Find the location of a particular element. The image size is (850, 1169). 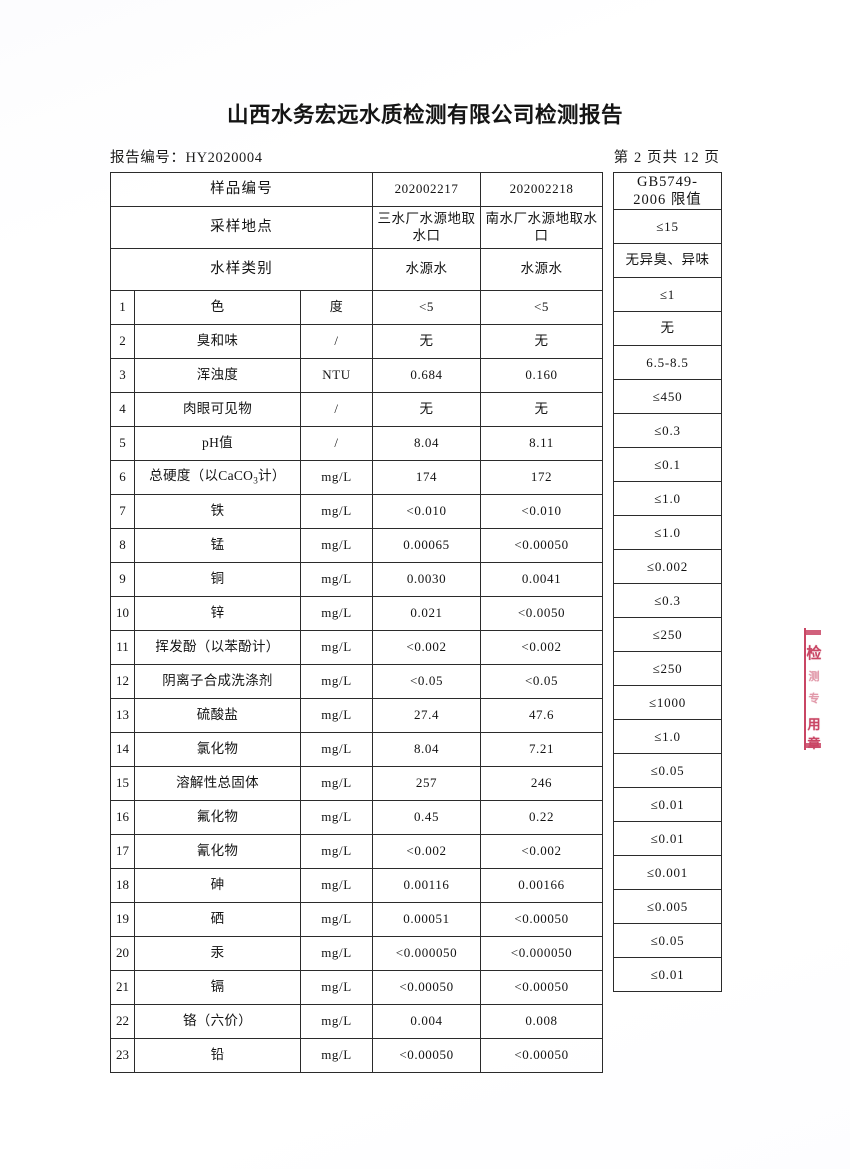

sample-1-value-cell: <0.00050 is located at coordinates (427, 987).